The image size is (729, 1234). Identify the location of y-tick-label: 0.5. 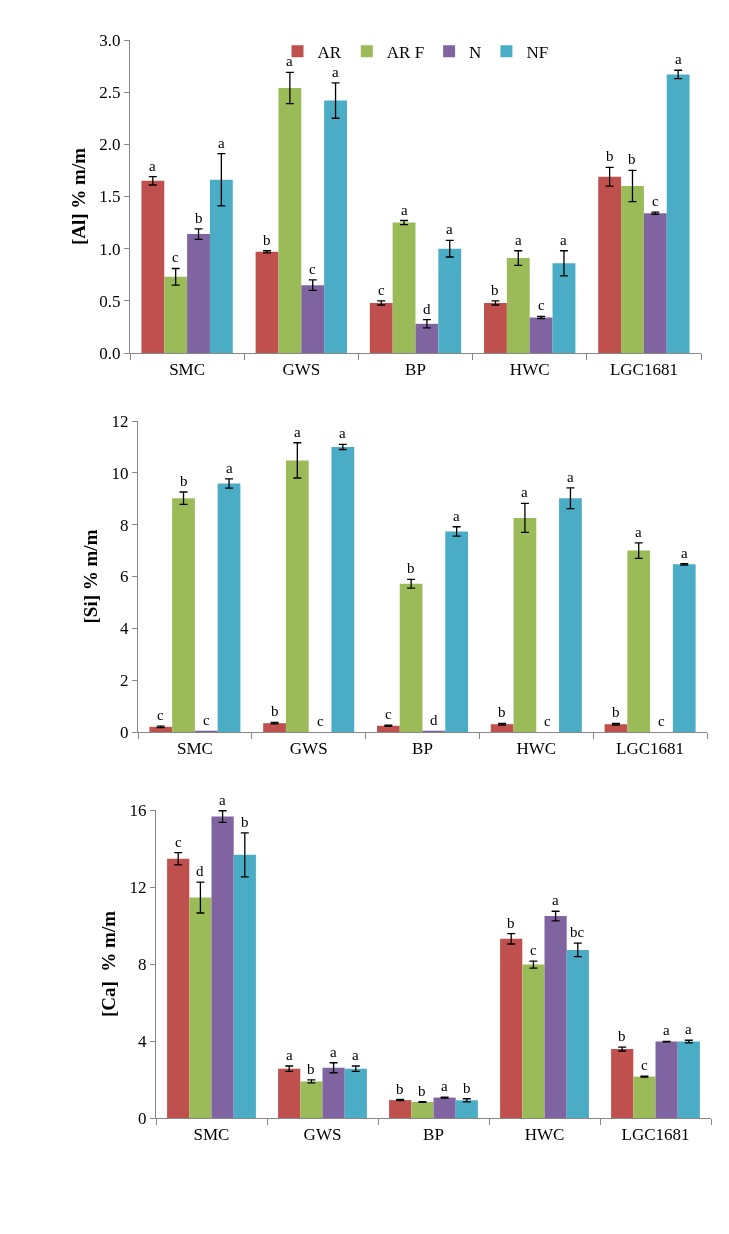
(110, 301).